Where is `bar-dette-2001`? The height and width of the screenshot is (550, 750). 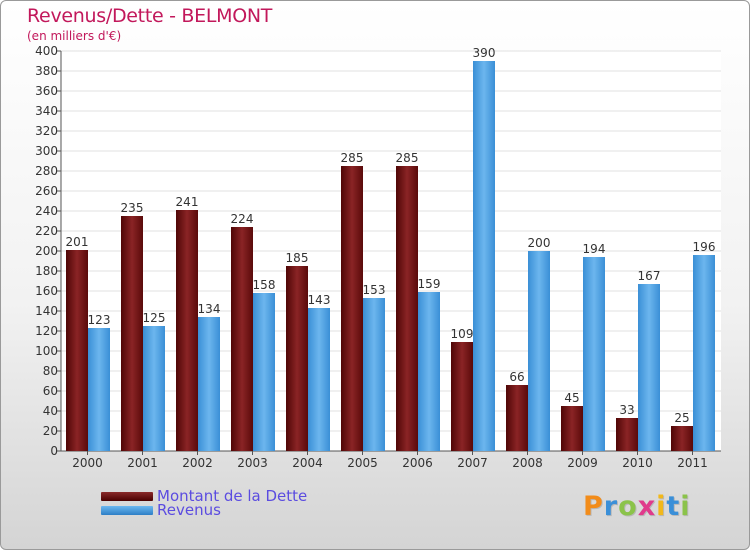 bar-dette-2001 is located at coordinates (132, 333).